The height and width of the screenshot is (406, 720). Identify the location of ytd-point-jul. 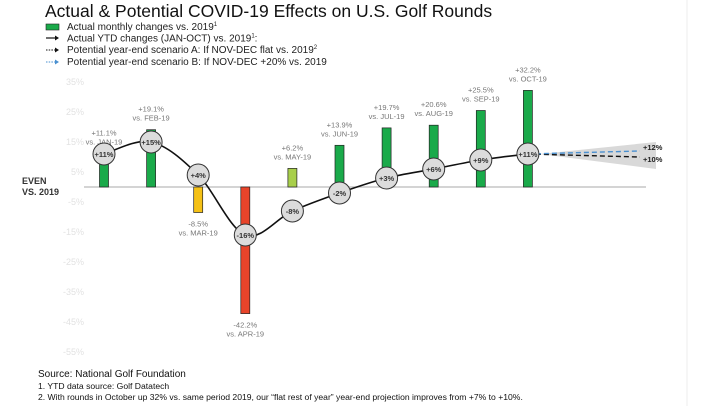
(387, 178).